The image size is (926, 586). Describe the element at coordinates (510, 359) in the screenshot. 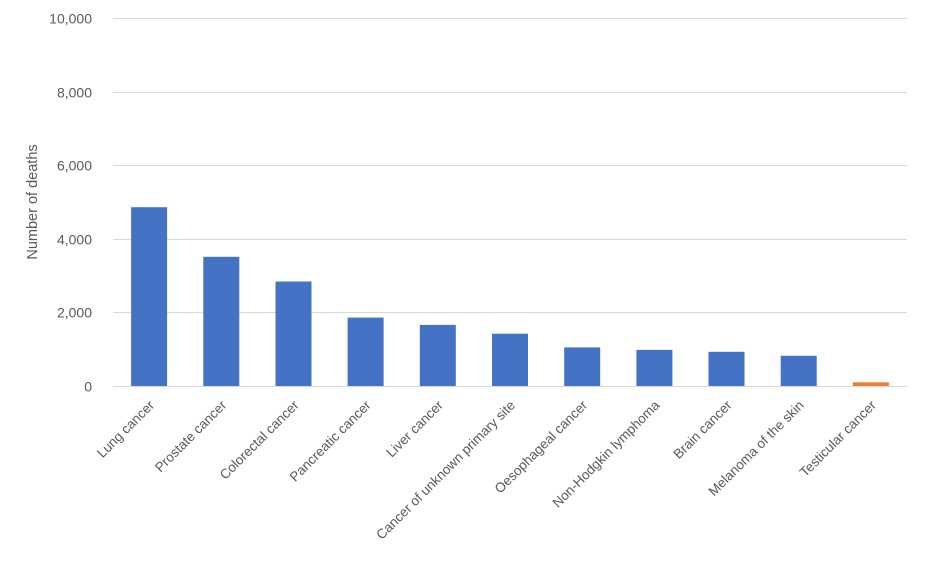

I see `bar-cancer-of-unknown-primary-site` at that location.